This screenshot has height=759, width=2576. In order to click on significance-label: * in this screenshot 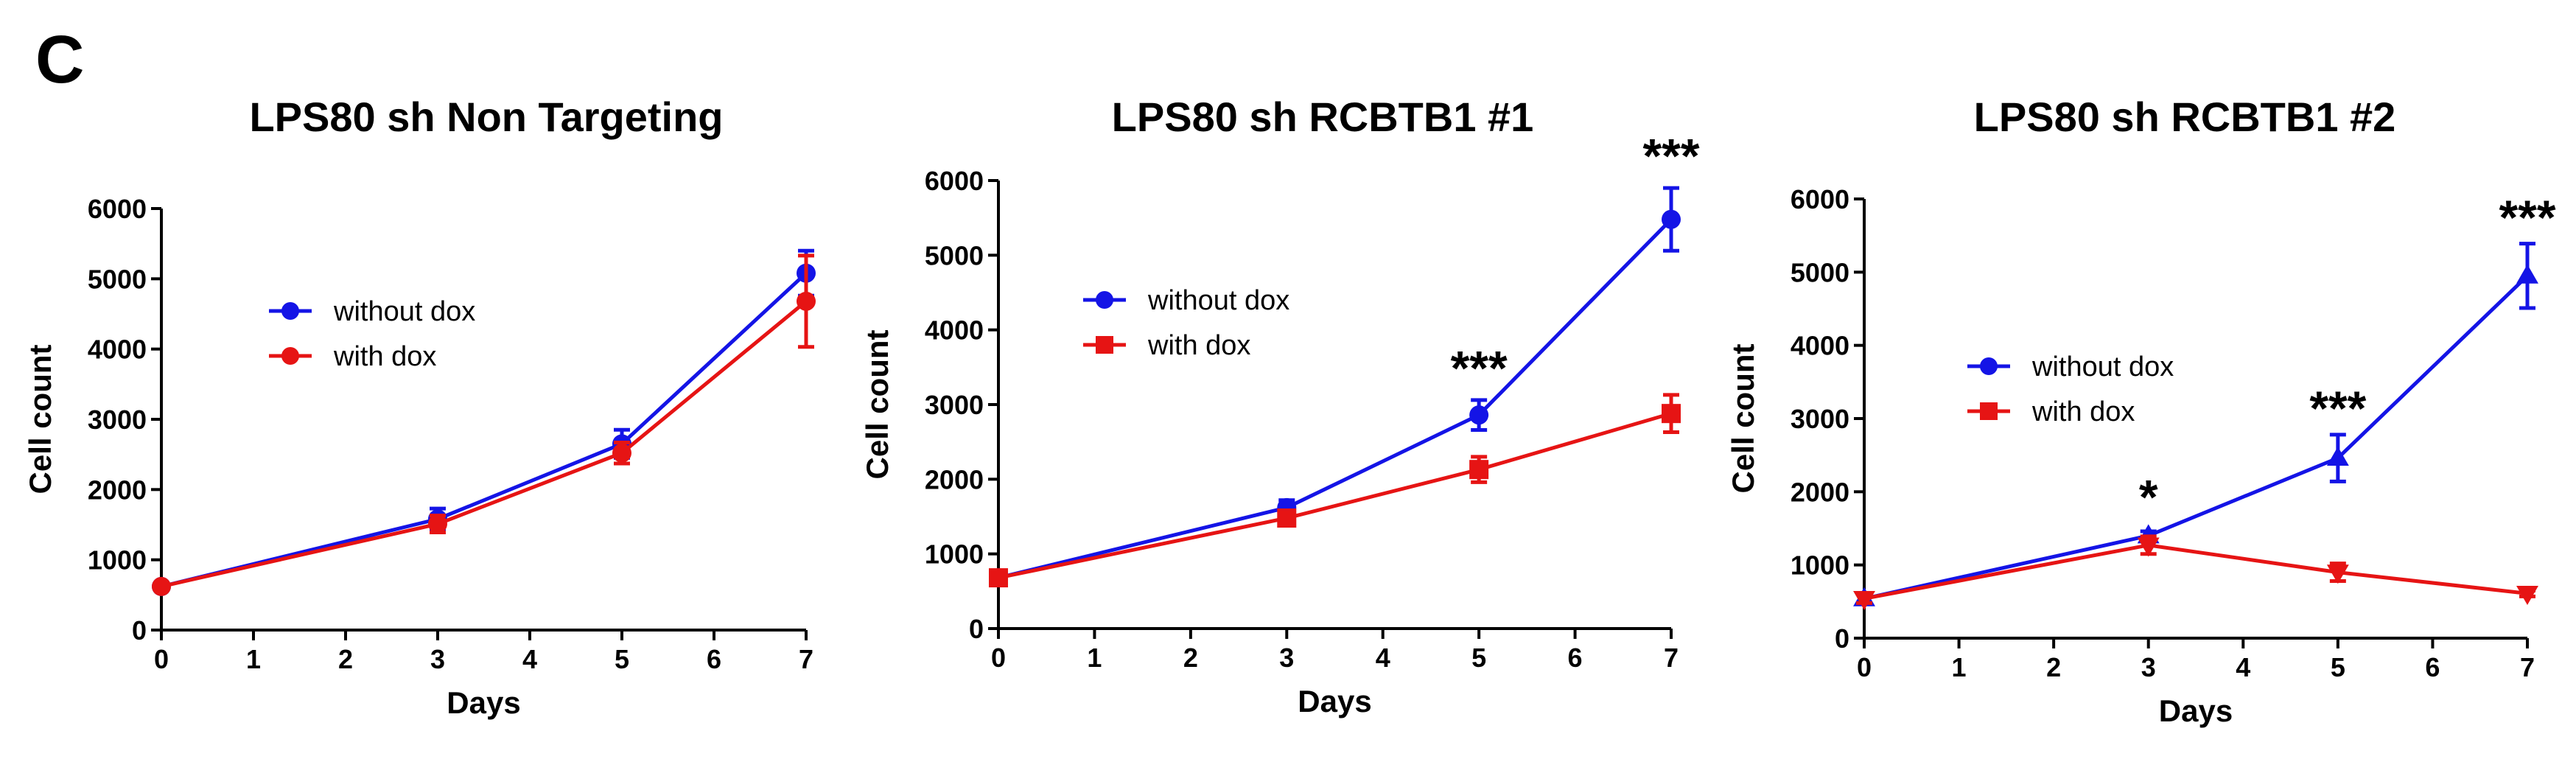, I will do `click(2148, 496)`.